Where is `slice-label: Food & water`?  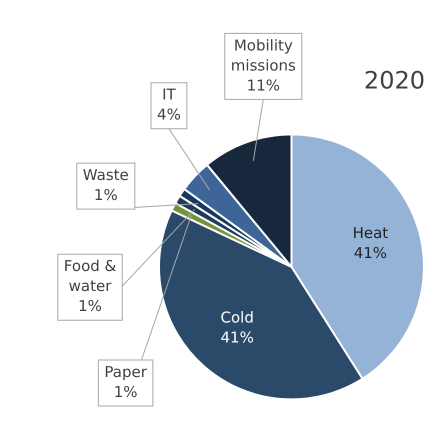
slice-label: Food & water is located at coordinates (90, 276).